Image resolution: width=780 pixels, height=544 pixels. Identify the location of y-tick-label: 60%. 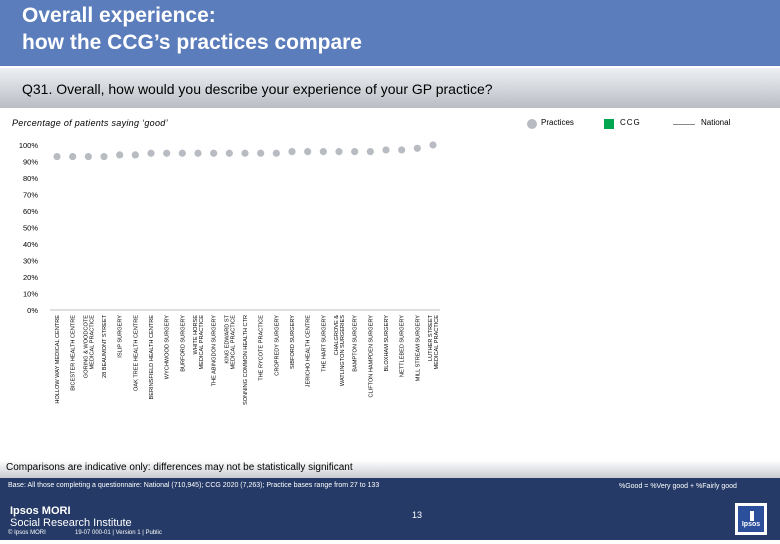
(30, 211).